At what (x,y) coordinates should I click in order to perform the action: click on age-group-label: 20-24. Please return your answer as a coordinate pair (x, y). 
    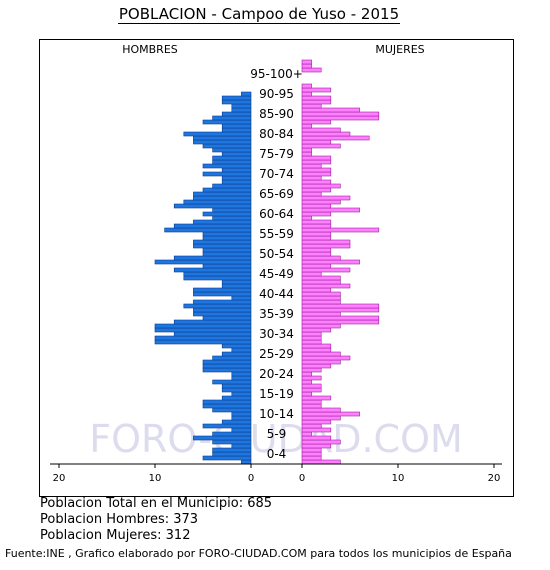
    Looking at the image, I should click on (276, 374).